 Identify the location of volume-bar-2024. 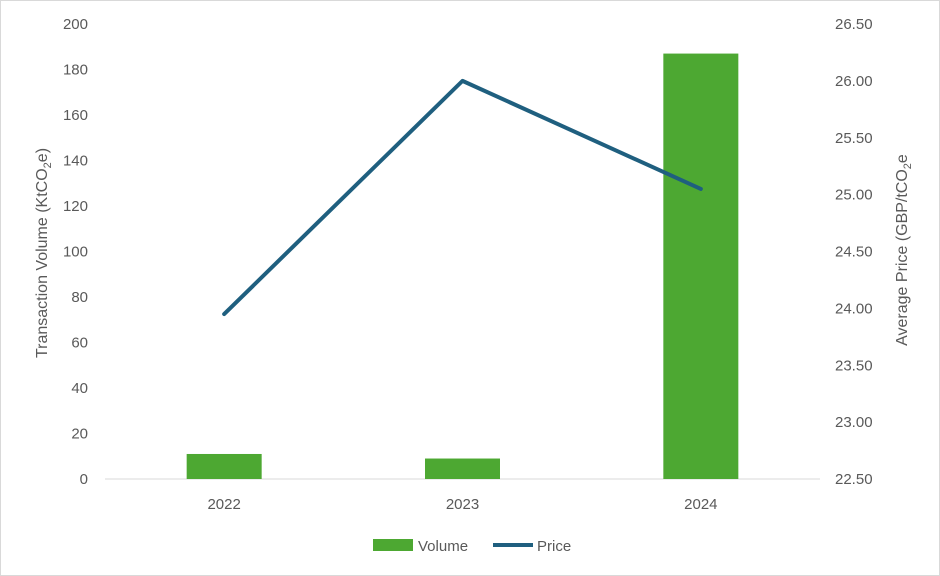
(701, 266).